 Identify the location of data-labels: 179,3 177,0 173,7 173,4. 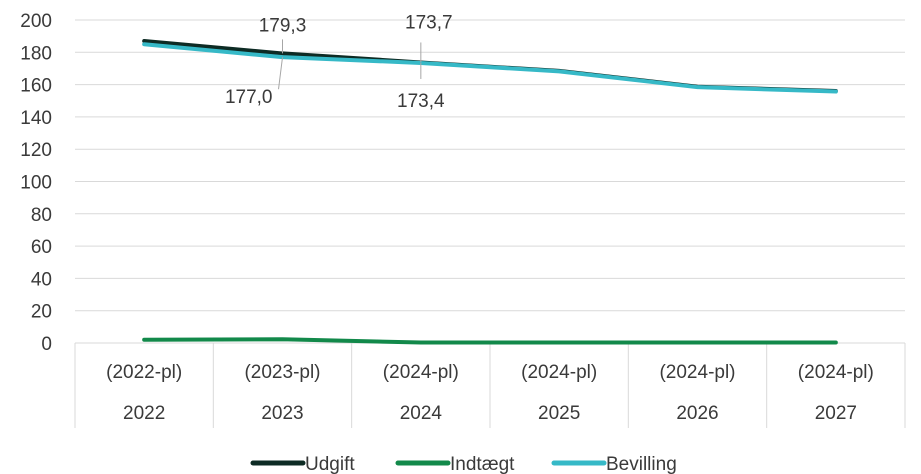
(339, 61).